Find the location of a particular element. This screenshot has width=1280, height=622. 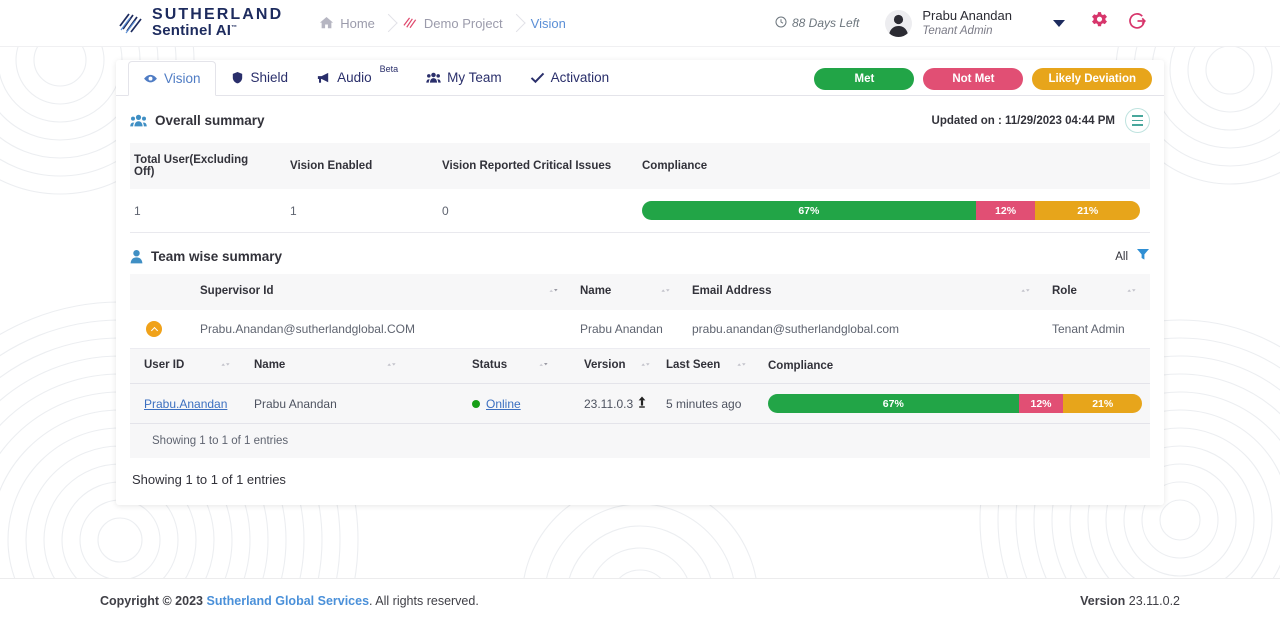

column-role: Role is located at coordinates (1097, 292).